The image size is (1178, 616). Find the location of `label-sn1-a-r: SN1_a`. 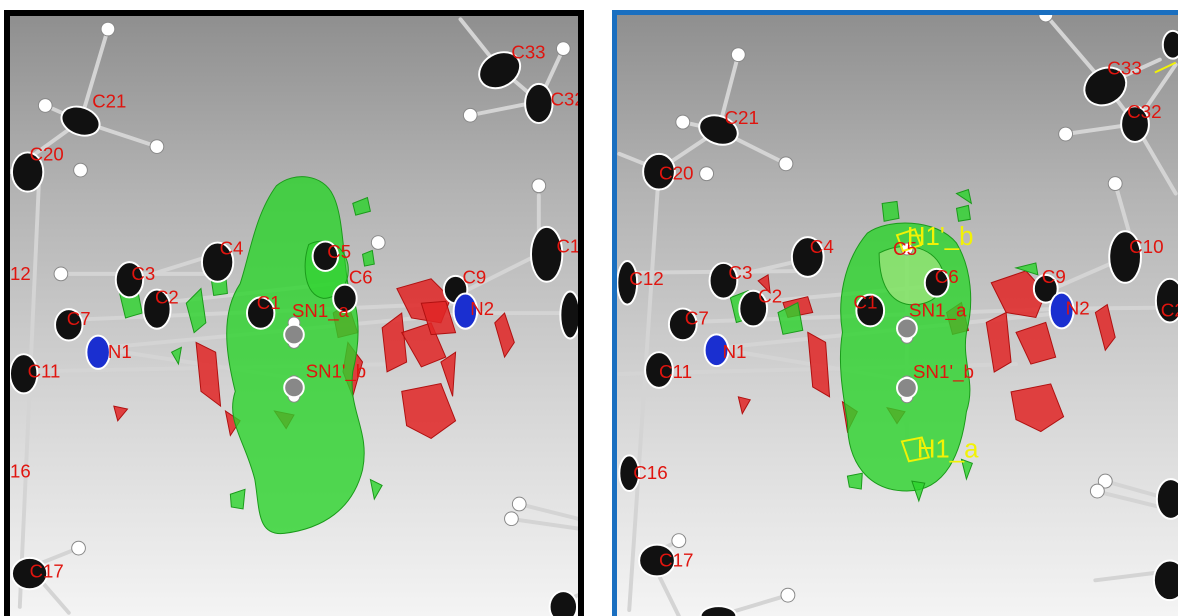

label-sn1-a-r: SN1_a is located at coordinates (938, 310).